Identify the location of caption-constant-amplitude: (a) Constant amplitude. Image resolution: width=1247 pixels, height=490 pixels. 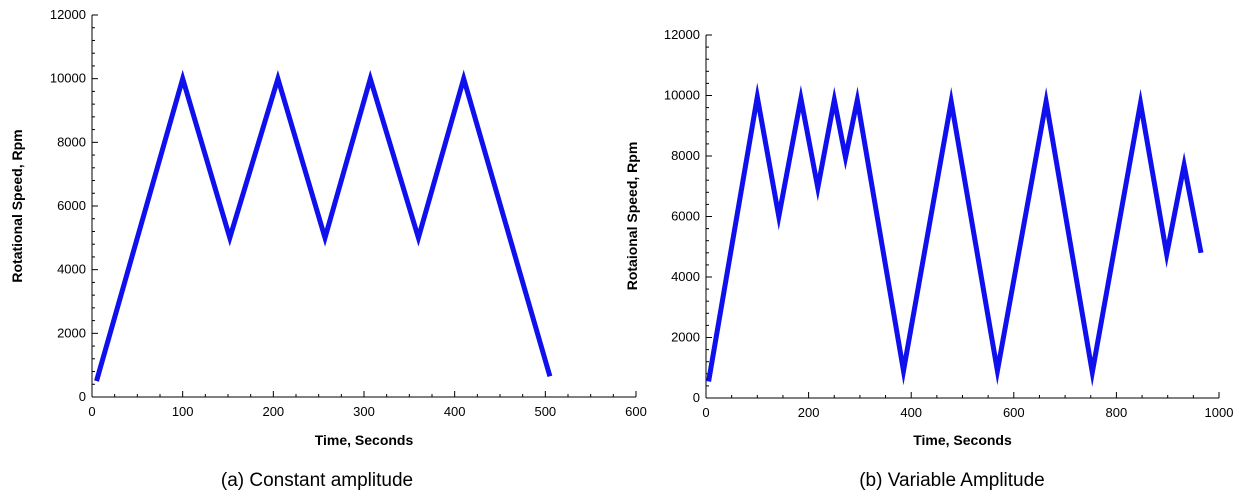
(317, 480).